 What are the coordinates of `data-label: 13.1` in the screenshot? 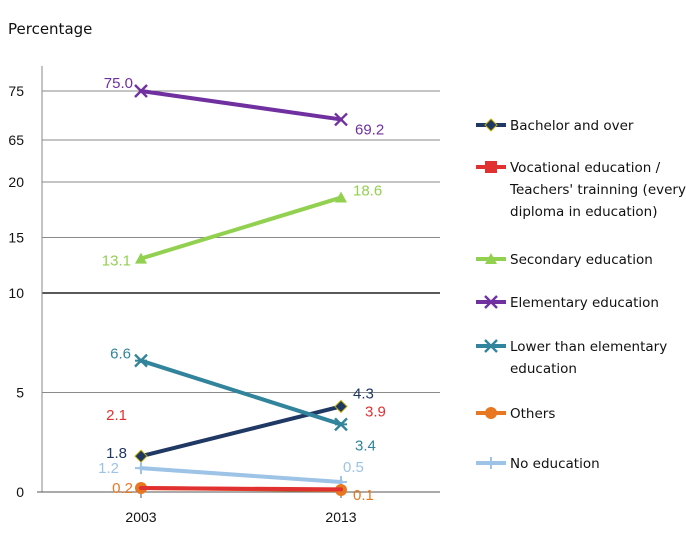 It's located at (116, 261).